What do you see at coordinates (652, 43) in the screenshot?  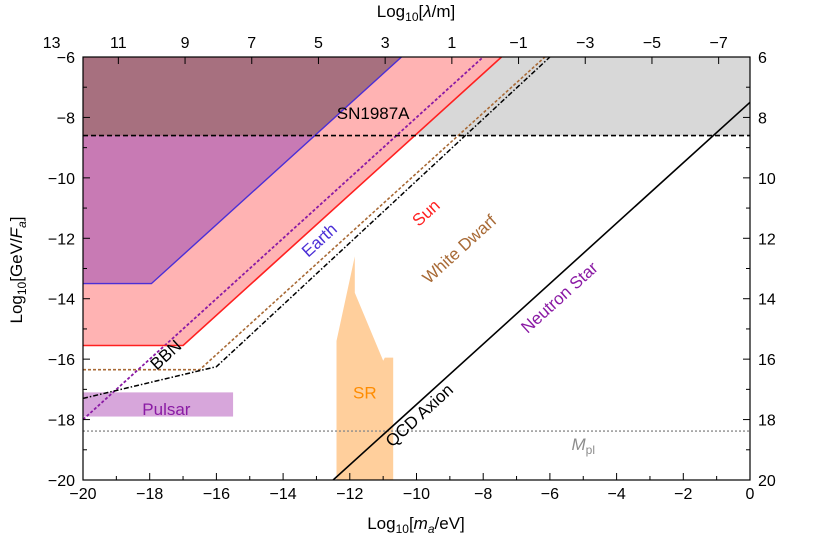 I see `top-tick-label: −5` at bounding box center [652, 43].